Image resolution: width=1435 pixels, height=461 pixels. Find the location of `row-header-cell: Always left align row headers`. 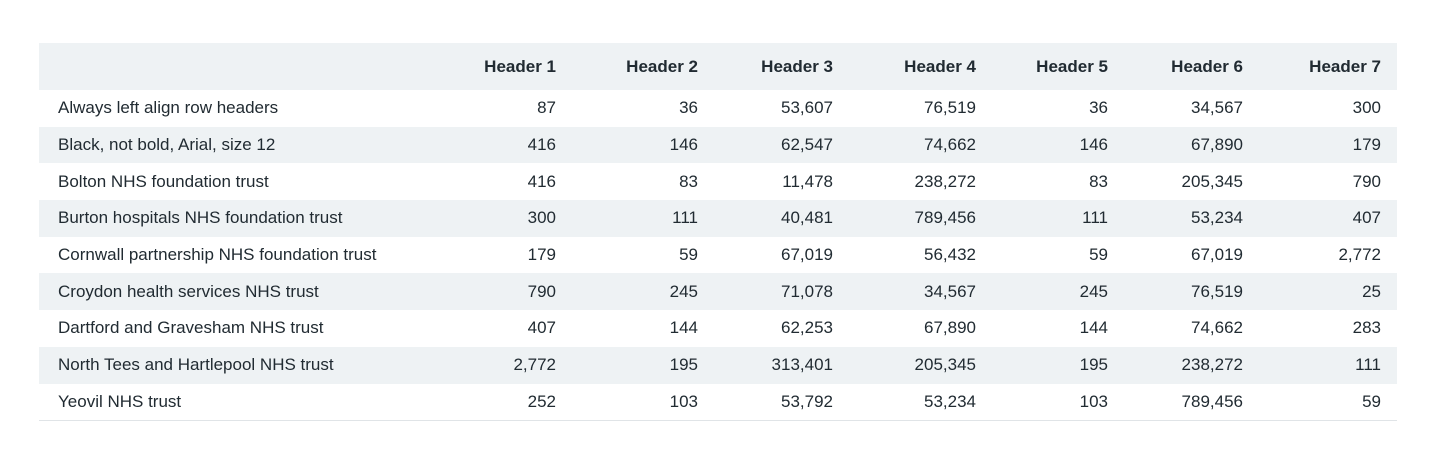

row-header-cell: Always left align row headers is located at coordinates (168, 108).